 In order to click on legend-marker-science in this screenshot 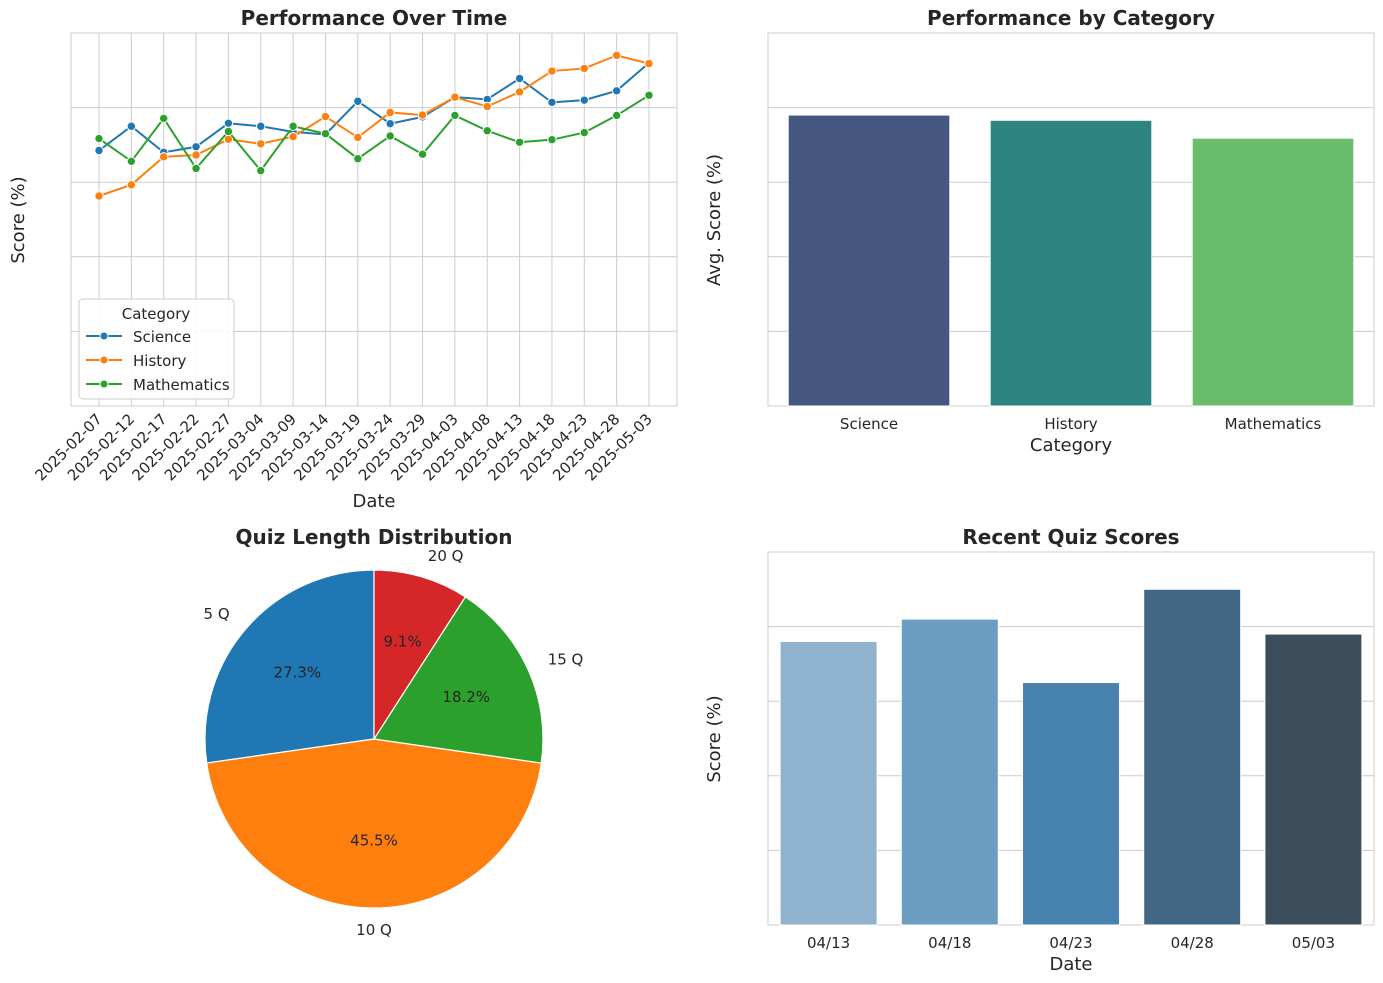, I will do `click(104, 336)`.